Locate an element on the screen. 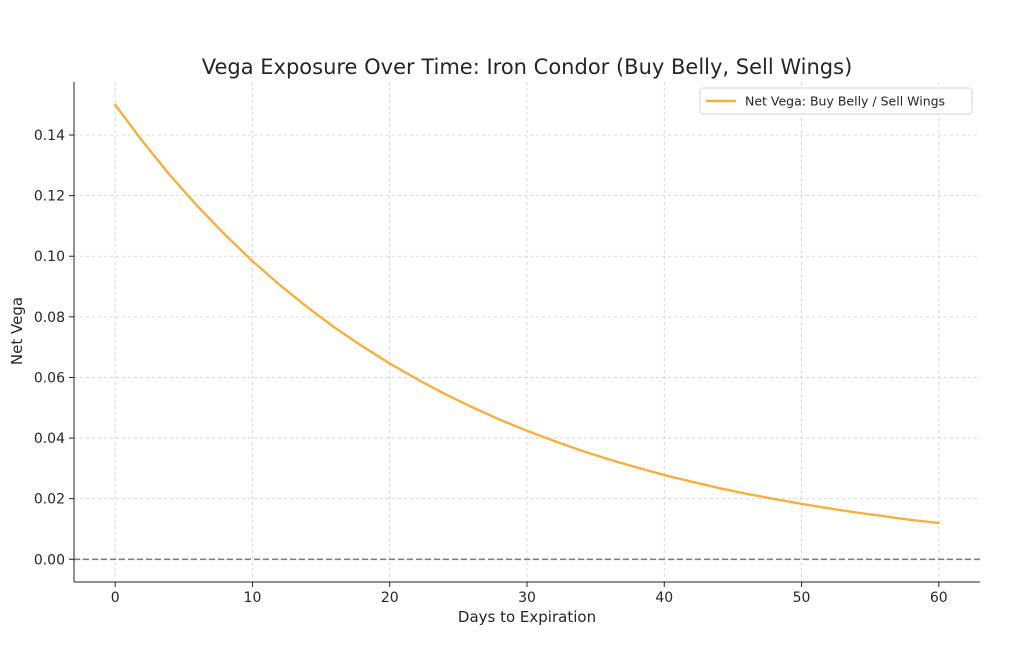 This screenshot has width=1024, height=651. x-tick-label: 10 is located at coordinates (253, 598).